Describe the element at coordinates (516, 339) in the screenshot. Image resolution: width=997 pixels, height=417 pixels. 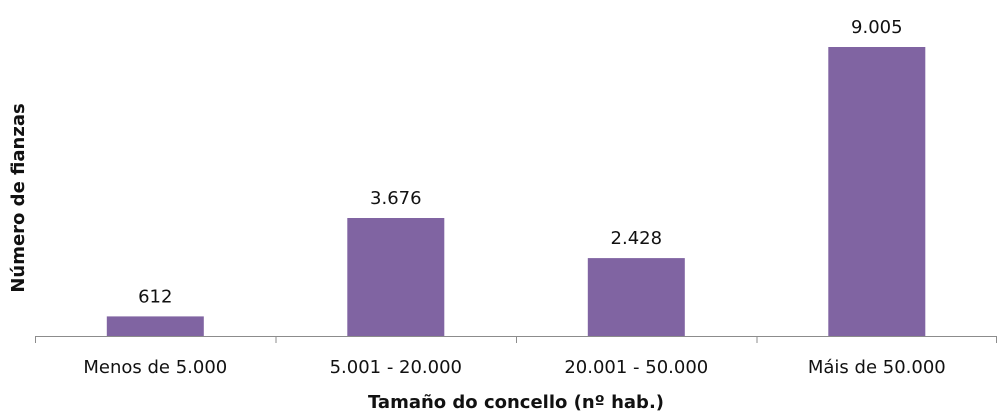
I see `x-axis` at that location.